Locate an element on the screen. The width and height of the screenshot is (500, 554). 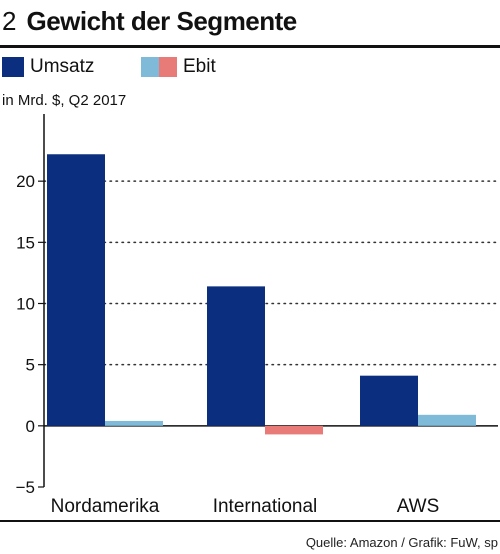
y-tick-label: 10 is located at coordinates (25, 304).